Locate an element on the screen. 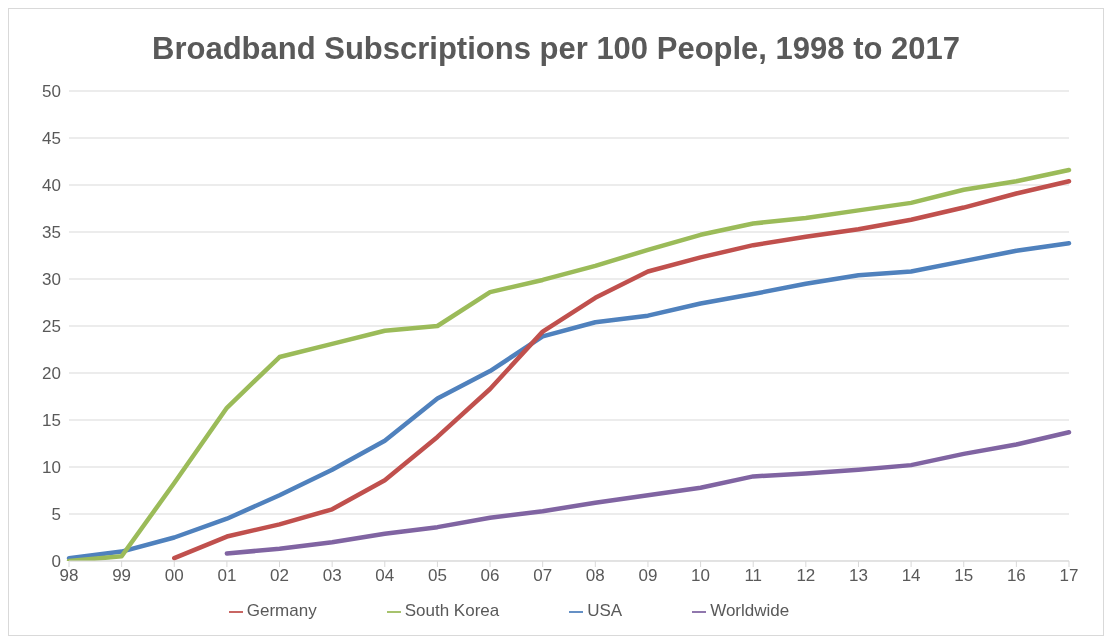  legend-label: Worldwide is located at coordinates (750, 610).